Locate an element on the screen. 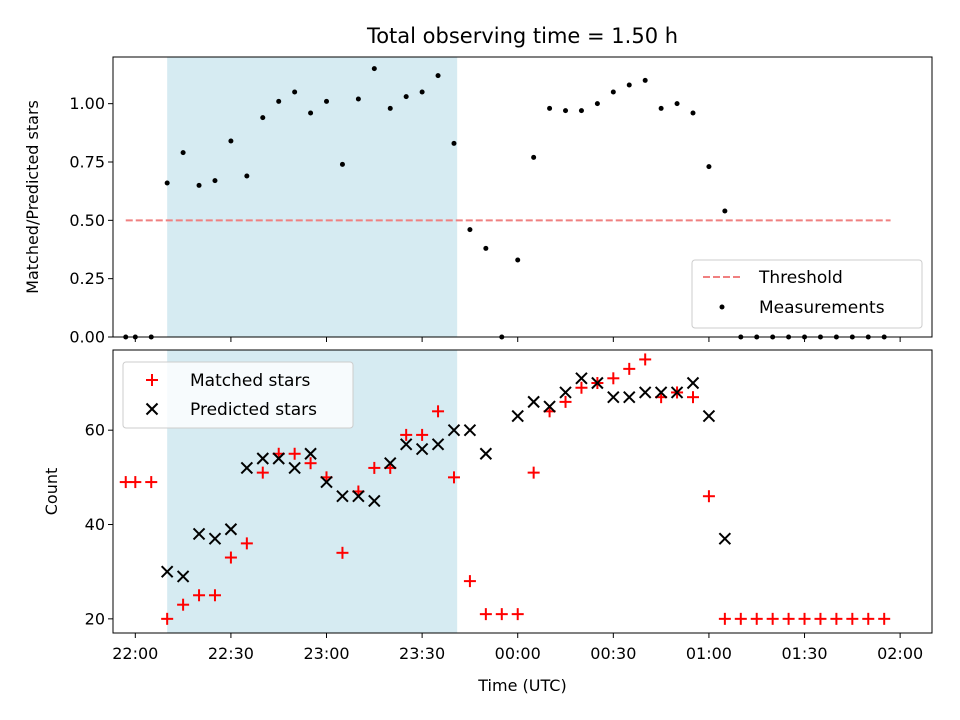 This screenshot has height=720, width=960. bottom-x-tick-label: 01:00 is located at coordinates (709, 653).